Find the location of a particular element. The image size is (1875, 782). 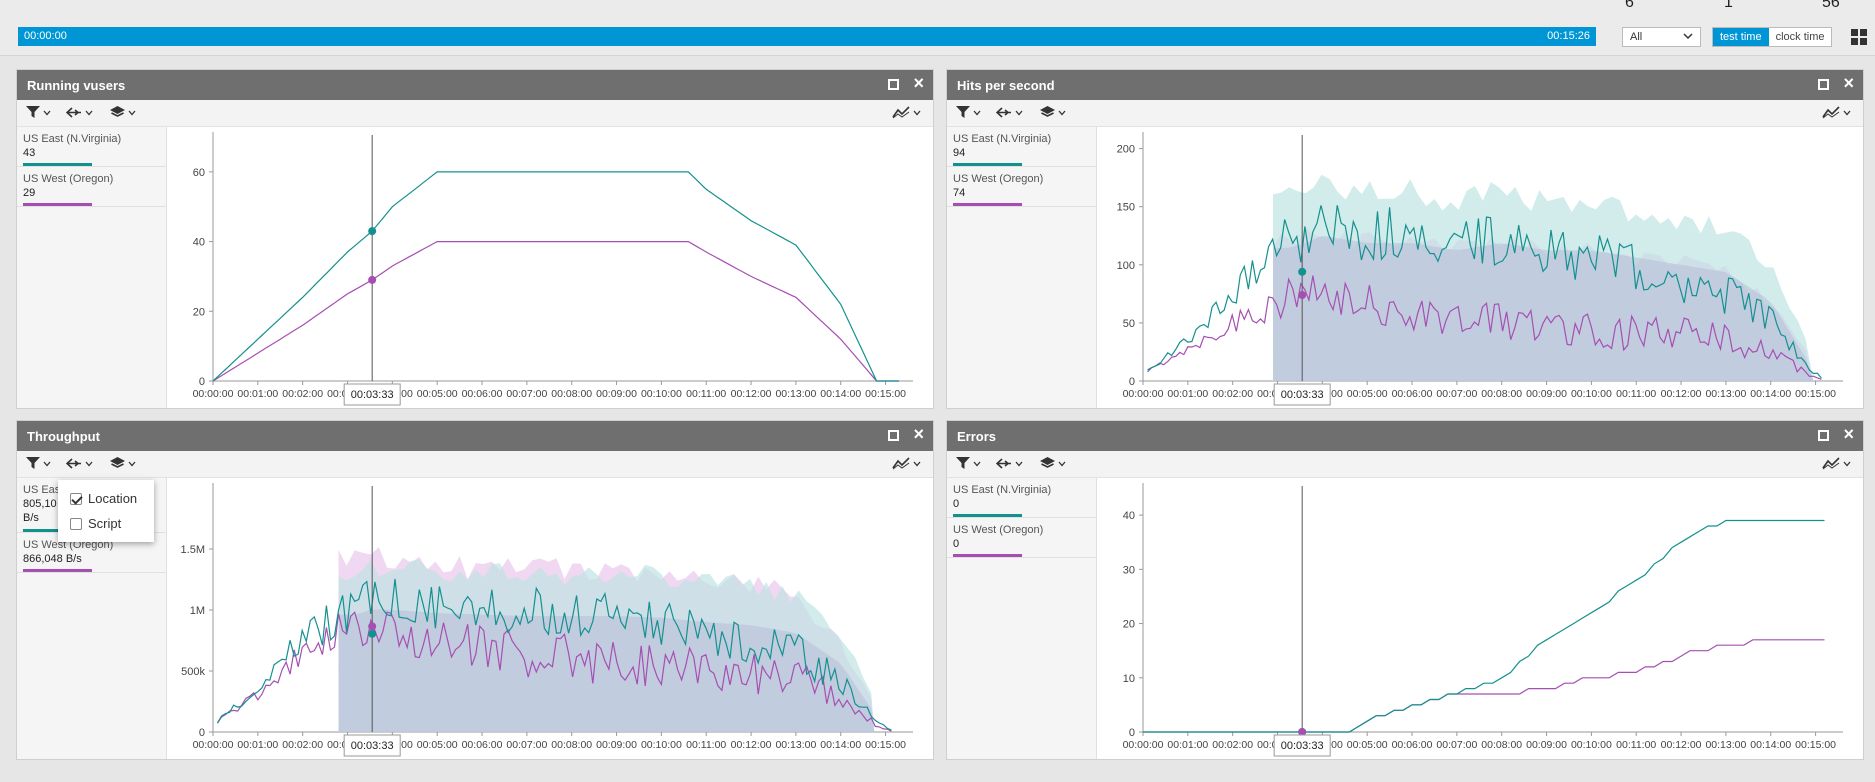

legend-item: US West (Oregon) 29 is located at coordinates (91, 187).